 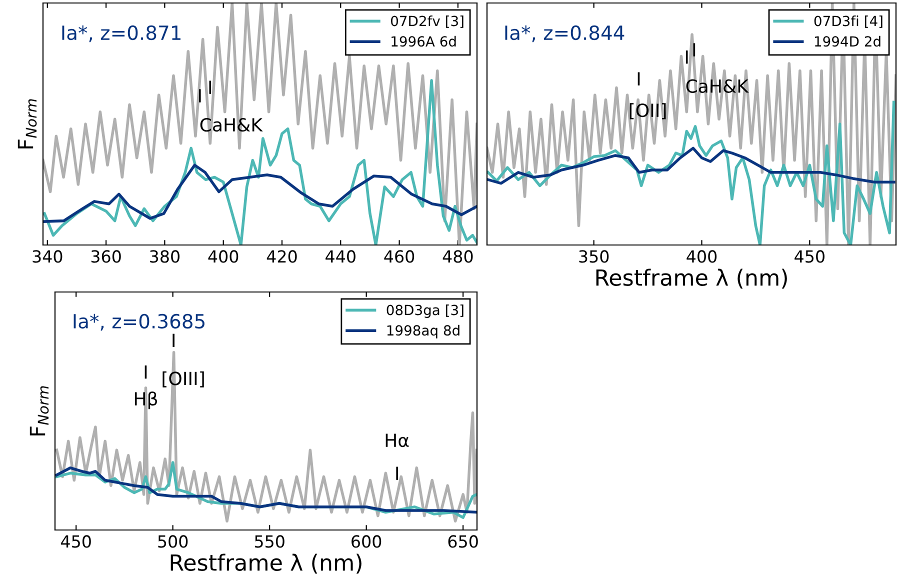 What do you see at coordinates (269, 541) in the screenshot?
I see `x-tick-label: 550` at bounding box center [269, 541].